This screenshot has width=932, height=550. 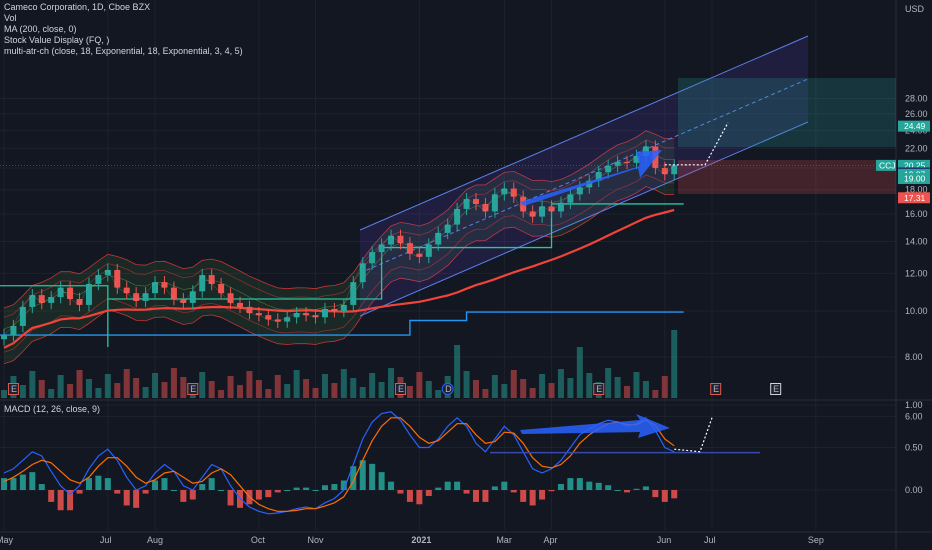 I want to click on legend-title: Cameco Corporation, 1D, Cboe BZX, so click(x=77, y=7).